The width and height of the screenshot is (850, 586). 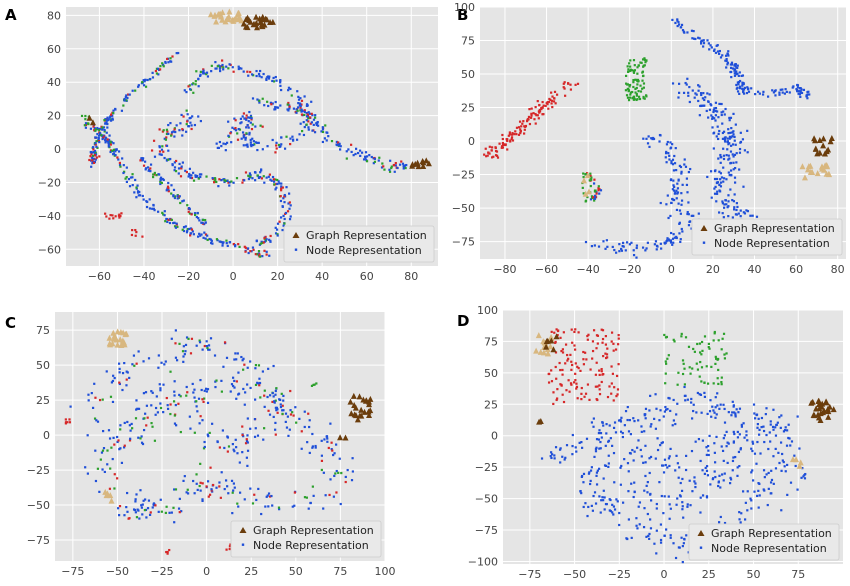 What do you see at coordinates (464, 7) in the screenshot?
I see `y-tick-label: 100` at bounding box center [464, 7].